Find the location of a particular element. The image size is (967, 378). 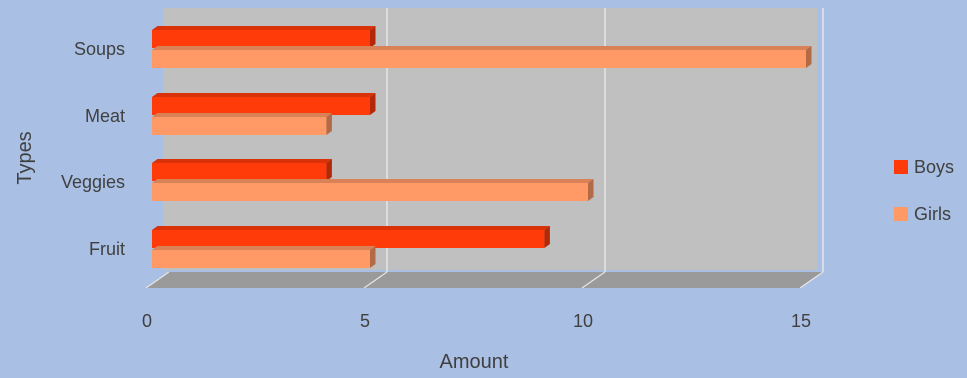

bar-girls-soups is located at coordinates (482, 57).